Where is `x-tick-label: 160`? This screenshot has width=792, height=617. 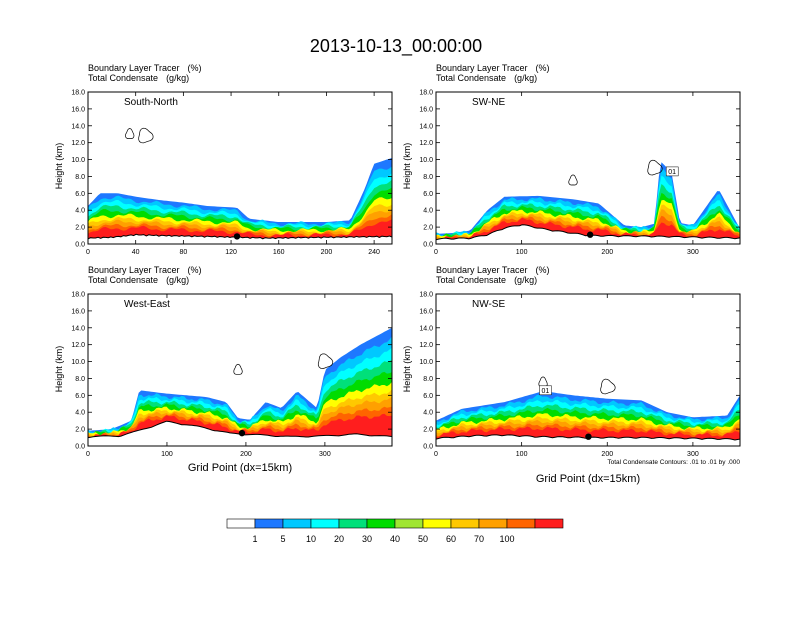 x-tick-label: 160 is located at coordinates (279, 252).